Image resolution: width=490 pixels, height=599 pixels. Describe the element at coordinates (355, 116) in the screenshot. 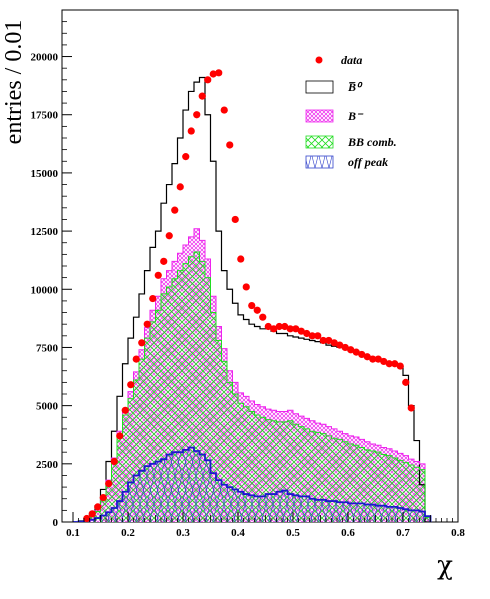

I see `legend-bminus-label: B⁻` at that location.